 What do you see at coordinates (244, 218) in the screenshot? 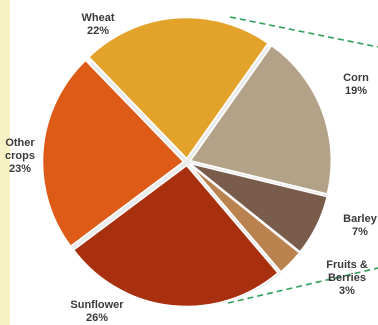
I see `pie-slice-fruits-berries` at bounding box center [244, 218].